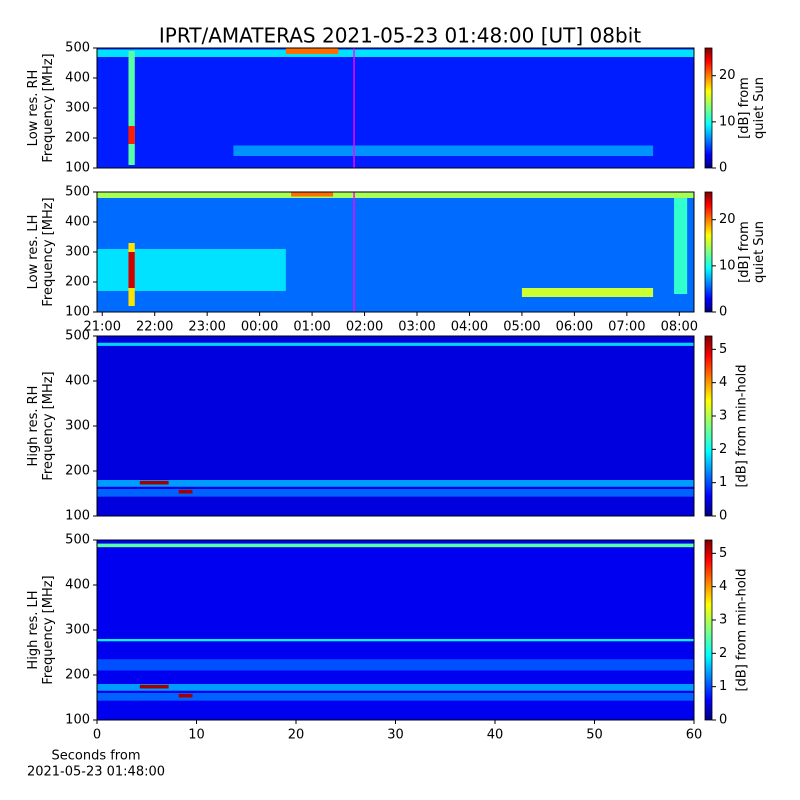  Describe the element at coordinates (96, 772) in the screenshot. I see `x-axis-label: 2021-05-23 01:48:00` at that location.